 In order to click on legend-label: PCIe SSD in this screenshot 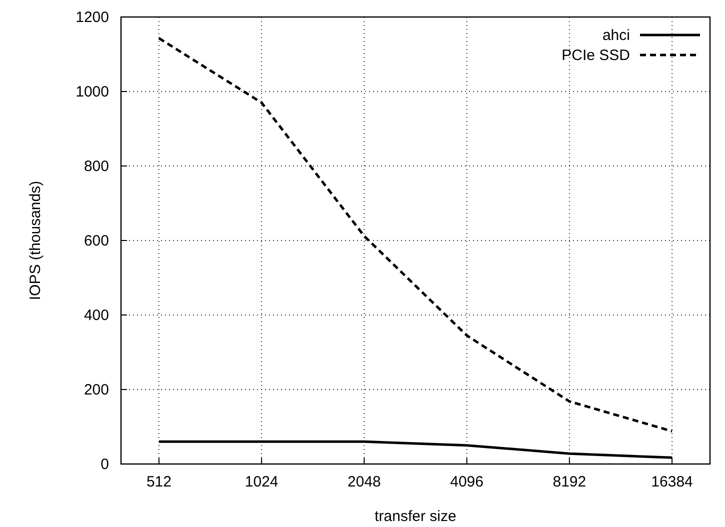, I will do `click(596, 55)`.